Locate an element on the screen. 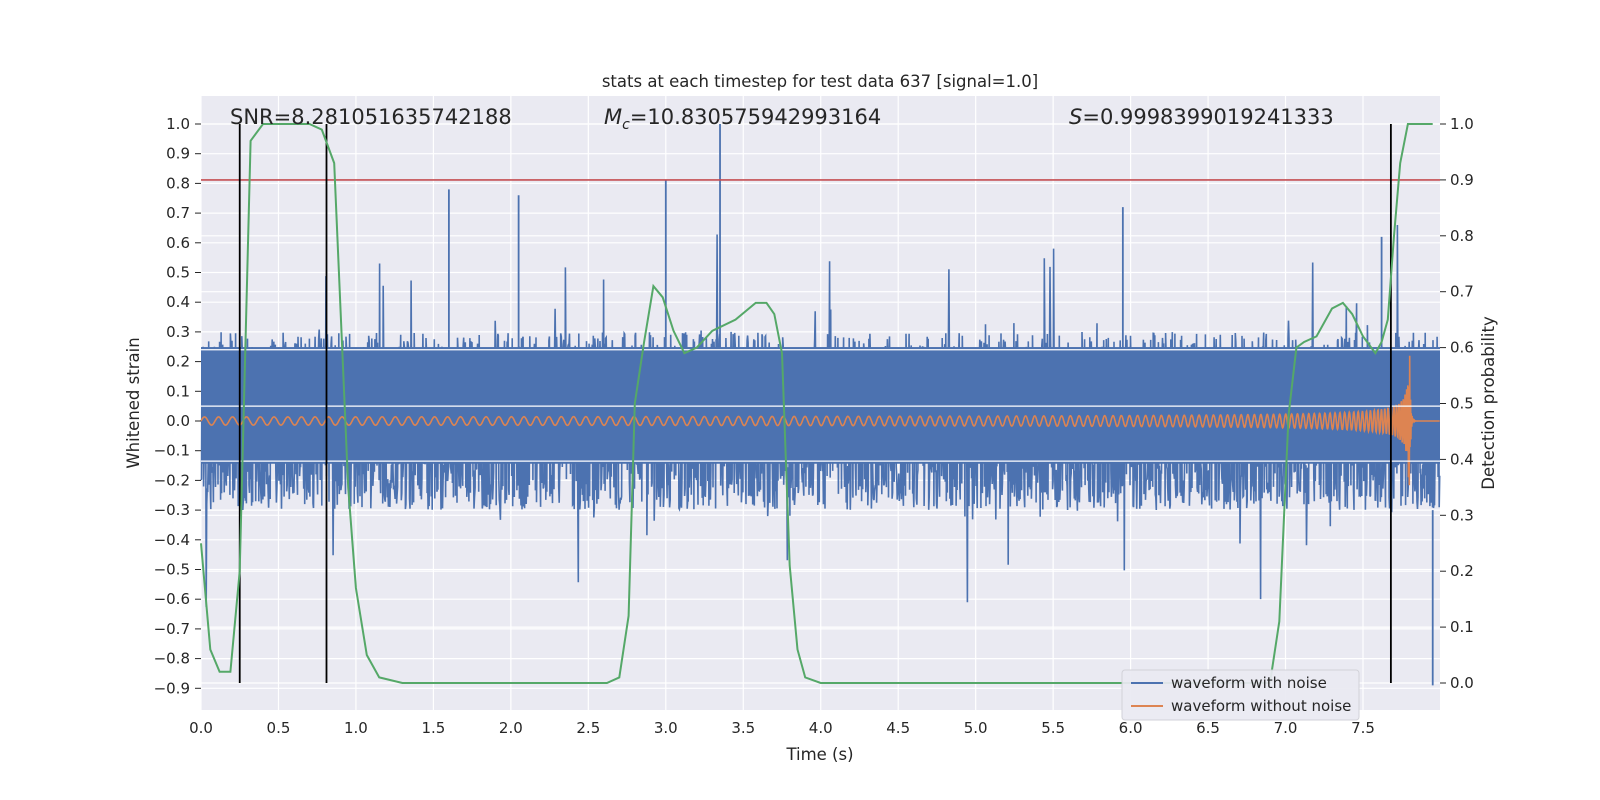  y2-axis-ticks: 1.0 0.9 0.8 0.7 0.6 0.5 0.4 0.3 0.2 0.1 0.0 is located at coordinates (1457, 403).